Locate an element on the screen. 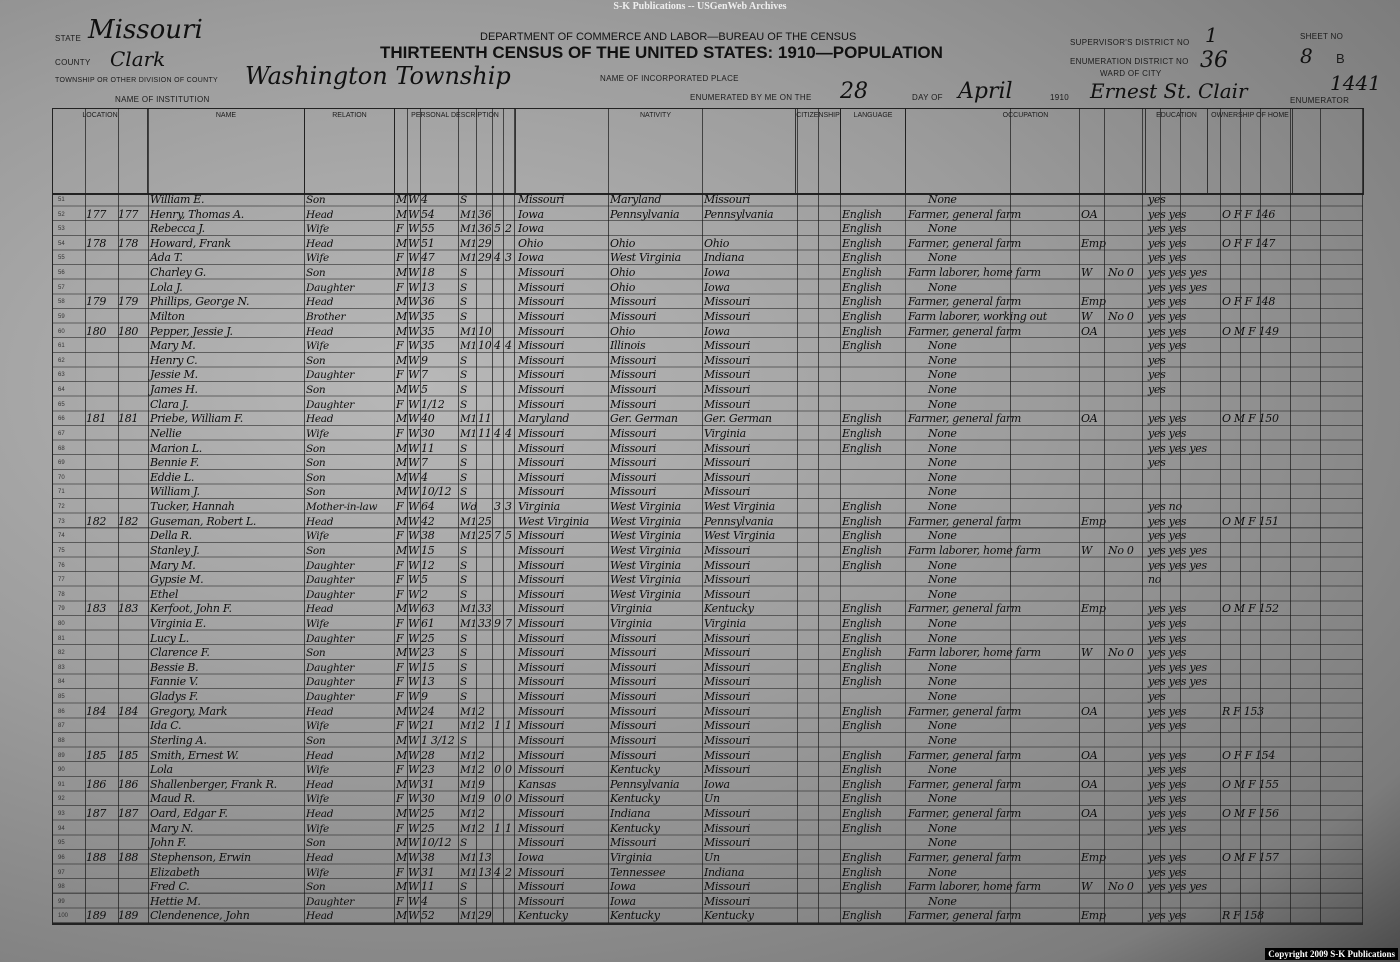 The image size is (1400, 962). enumeration-day: 28 is located at coordinates (854, 91).